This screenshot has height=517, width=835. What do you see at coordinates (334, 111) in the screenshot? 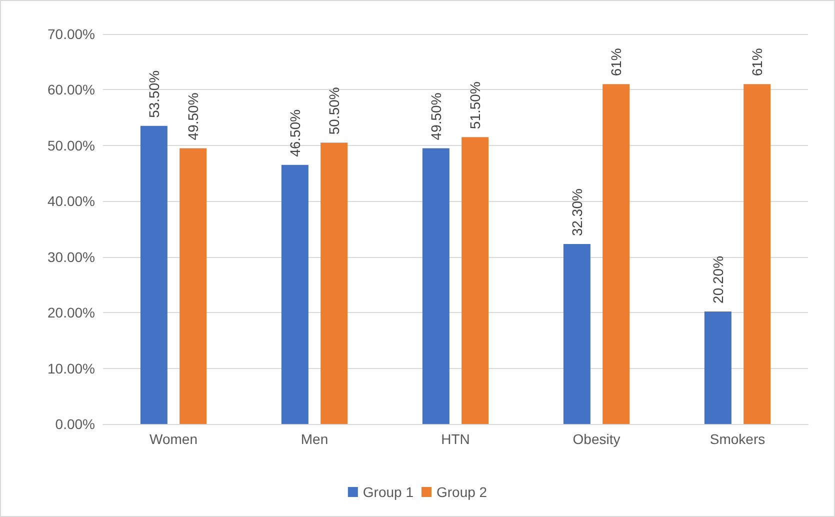
I see `data-label: 50.50%` at bounding box center [334, 111].